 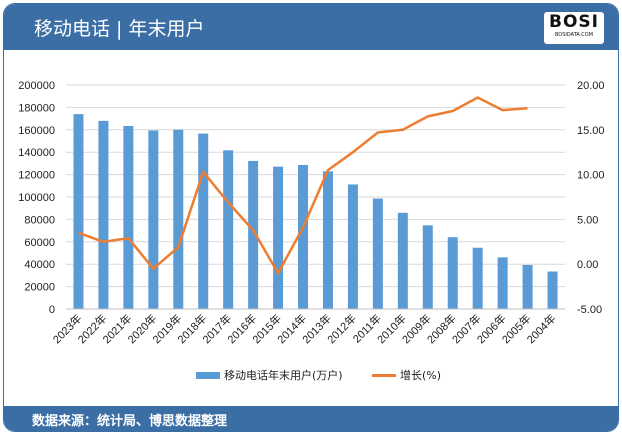 I want to click on footer-bar: 数据来源：统计局、博思数据整理, so click(x=311, y=418).